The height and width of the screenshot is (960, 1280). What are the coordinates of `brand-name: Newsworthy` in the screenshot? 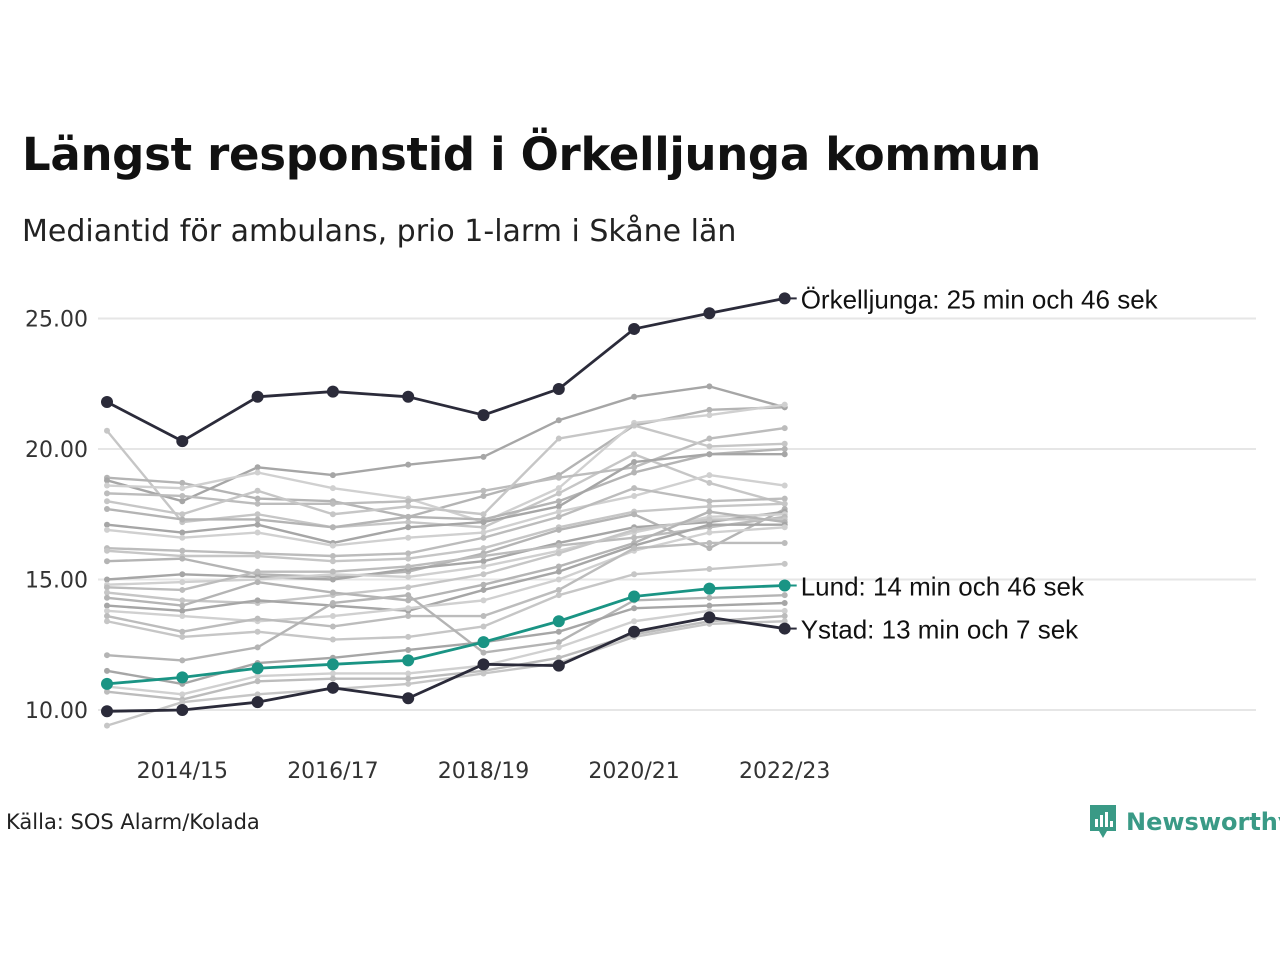 It's located at (1203, 822).